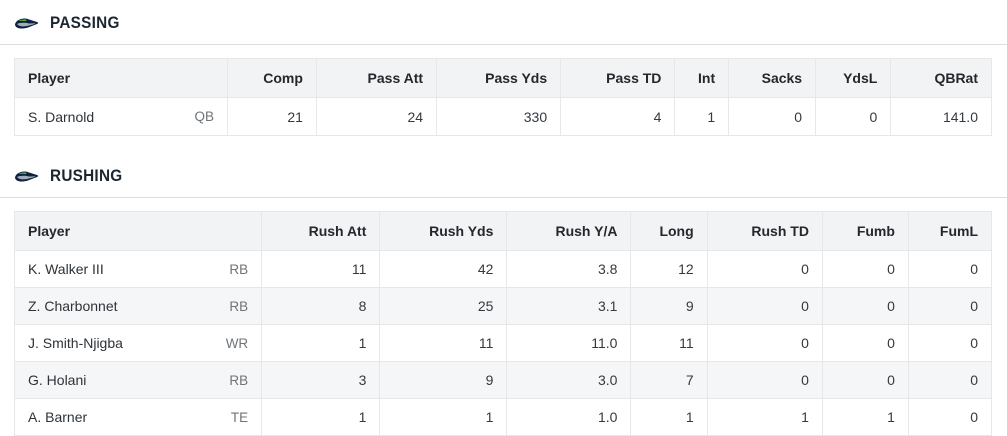 This screenshot has width=1007, height=436. Describe the element at coordinates (204, 116) in the screenshot. I see `player-position: QB` at that location.